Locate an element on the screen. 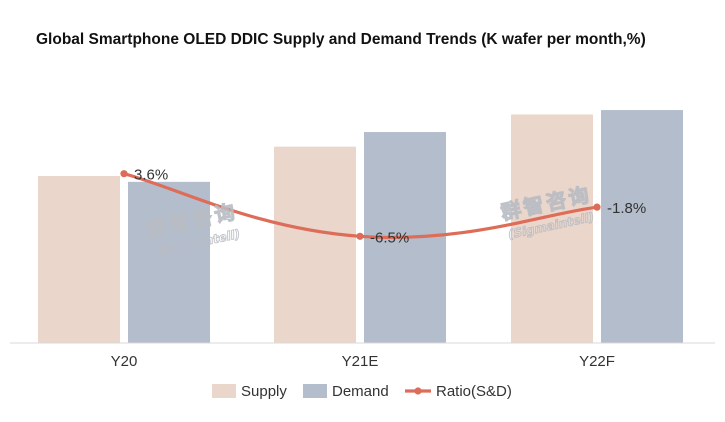 Image resolution: width=725 pixels, height=422 pixels. ratio-point-y21e is located at coordinates (360, 236).